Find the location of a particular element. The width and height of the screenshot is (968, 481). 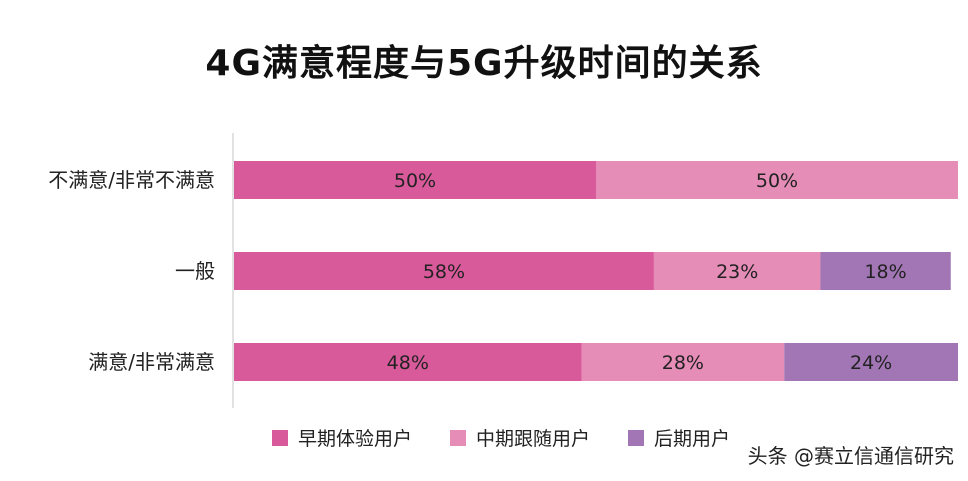

legend-item-mid: 中期跟随用户 is located at coordinates (520, 437).